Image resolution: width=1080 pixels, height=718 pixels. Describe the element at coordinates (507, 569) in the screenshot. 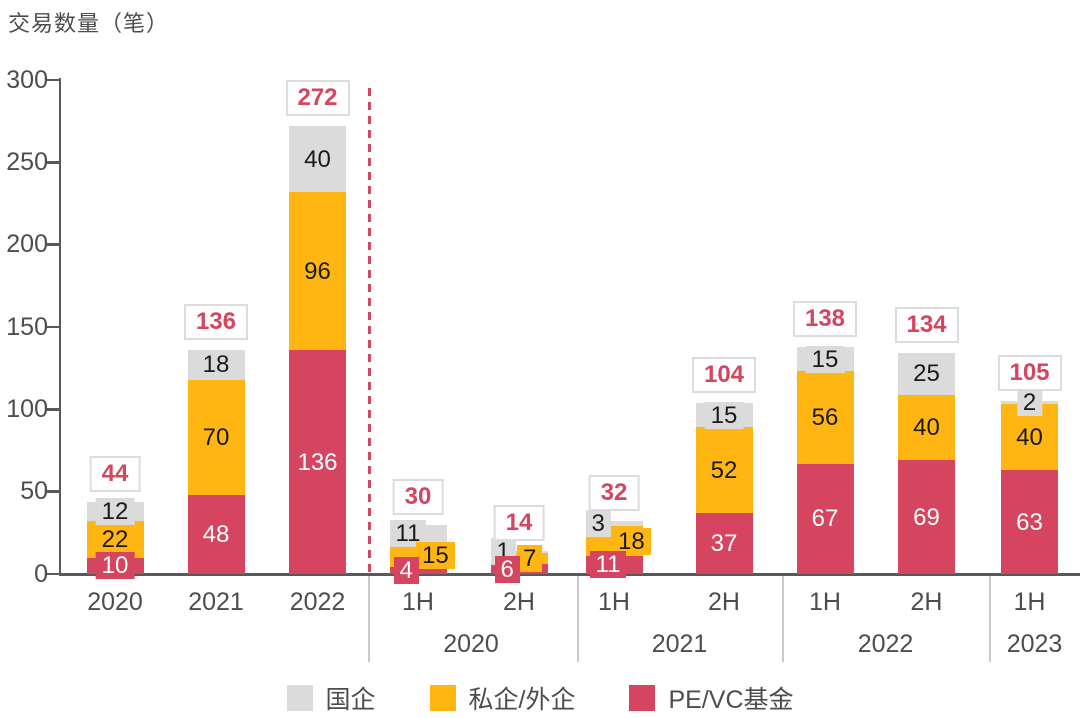

I see `bar-segment-value-label: 6` at that location.